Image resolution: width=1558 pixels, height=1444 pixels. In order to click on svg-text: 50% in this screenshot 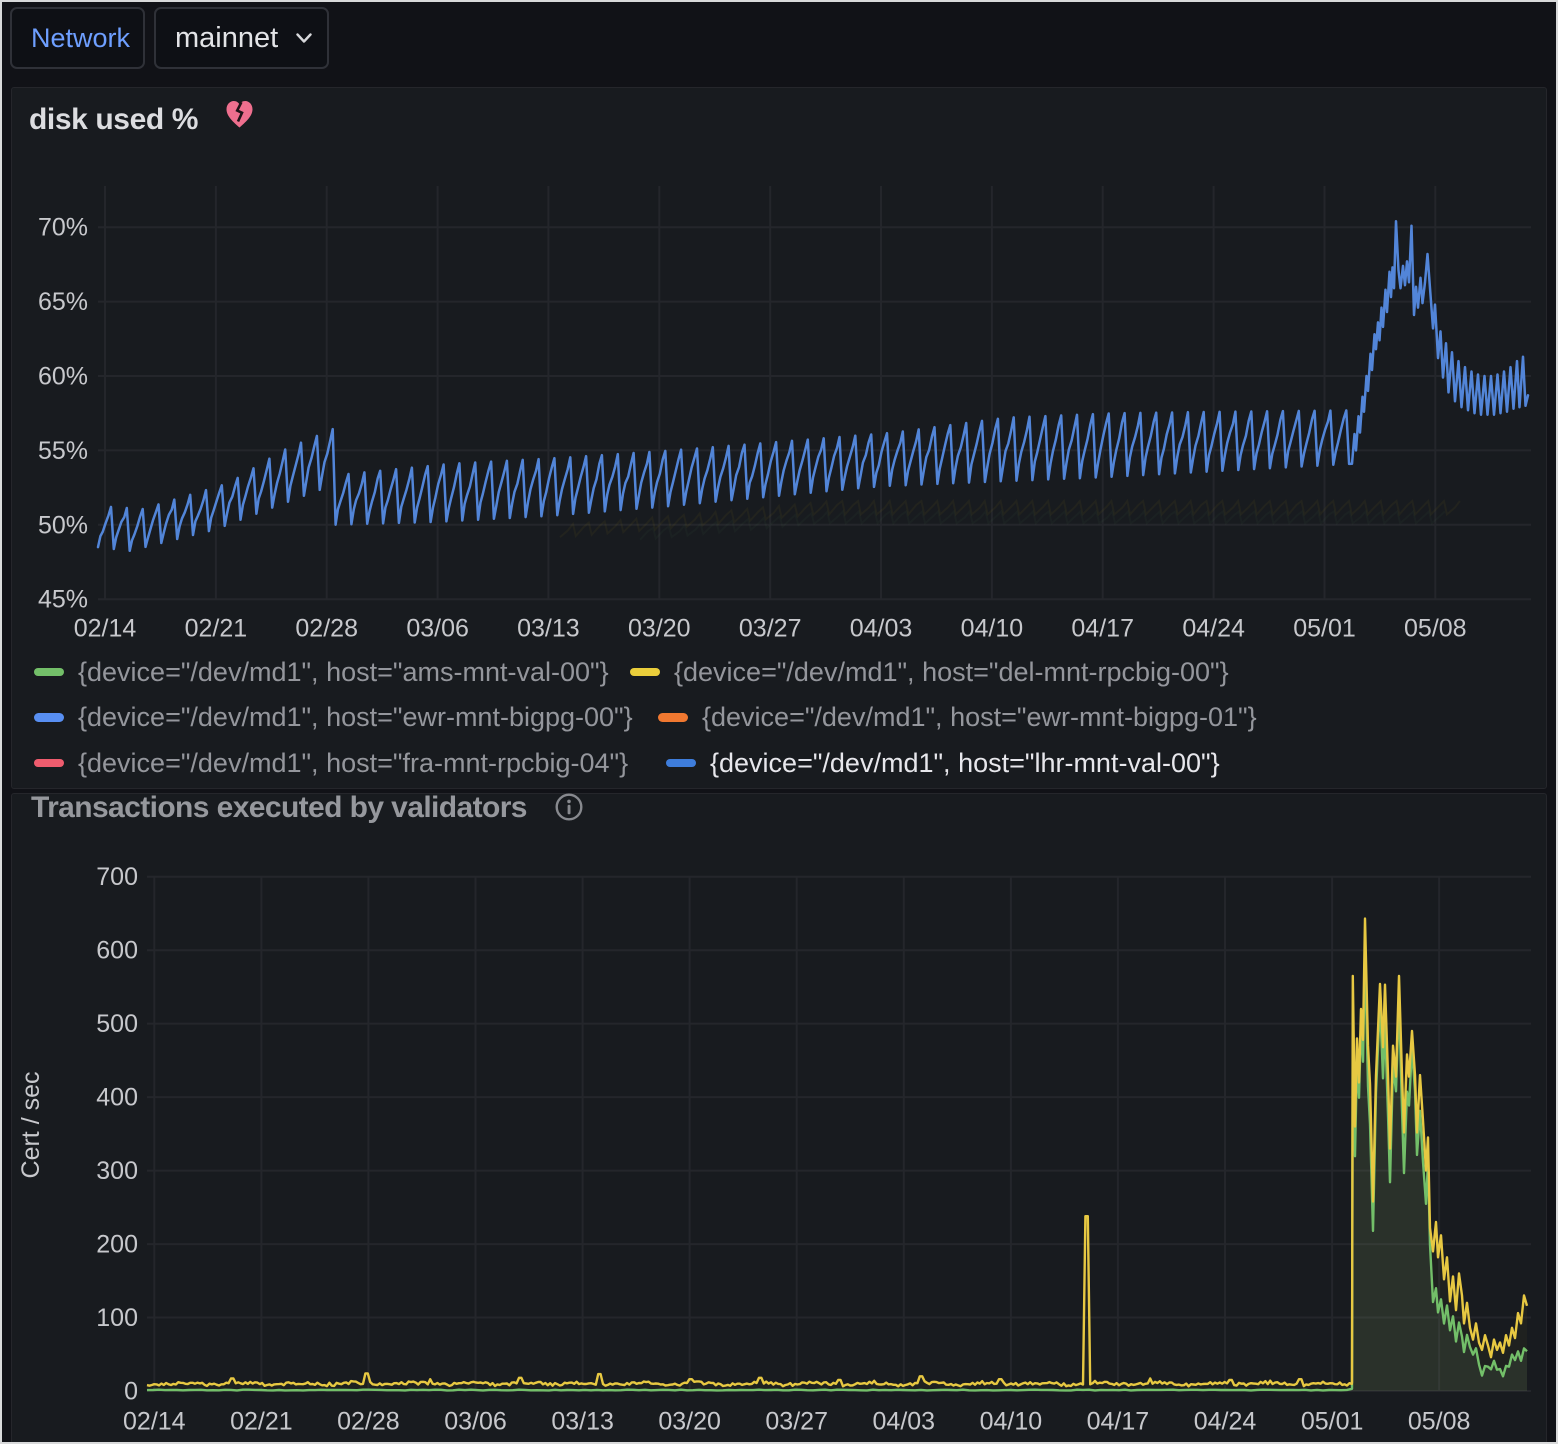, I will do `click(63, 525)`.